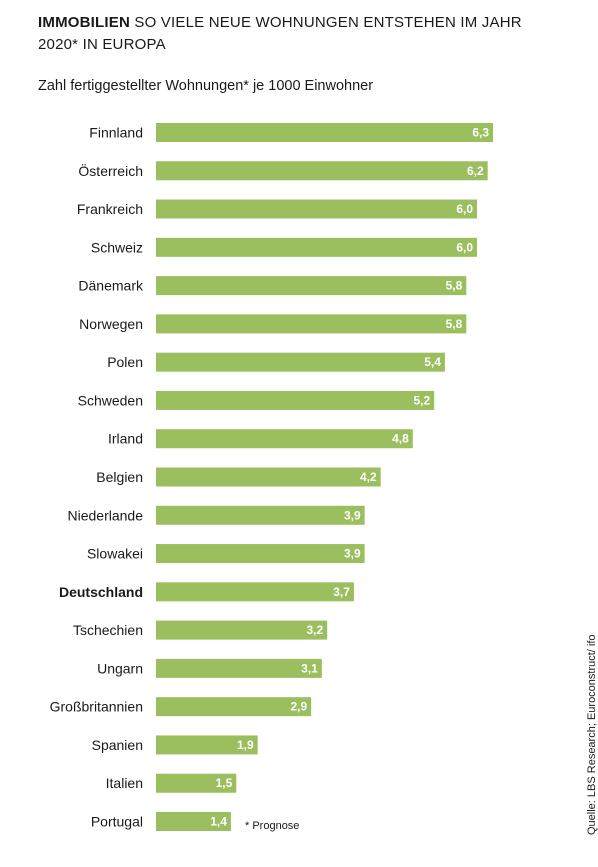 The image size is (598, 867). Describe the element at coordinates (475, 171) in the screenshot. I see `value-label--sterreich: 6,2` at that location.